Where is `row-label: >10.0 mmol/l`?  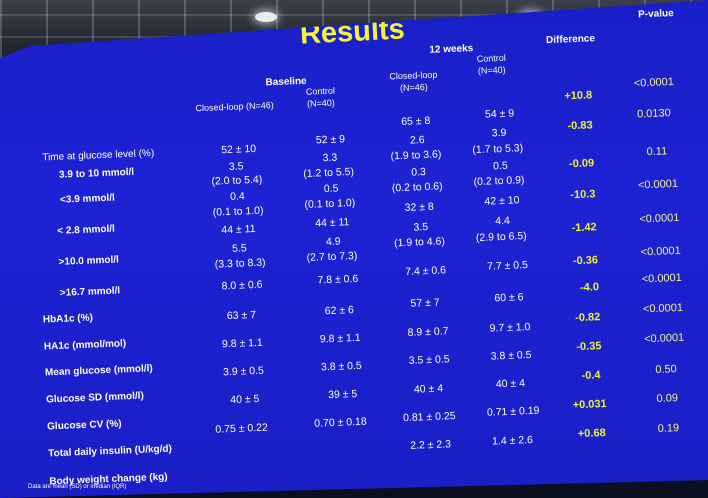 row-label: >10.0 mmol/l is located at coordinates (89, 261).